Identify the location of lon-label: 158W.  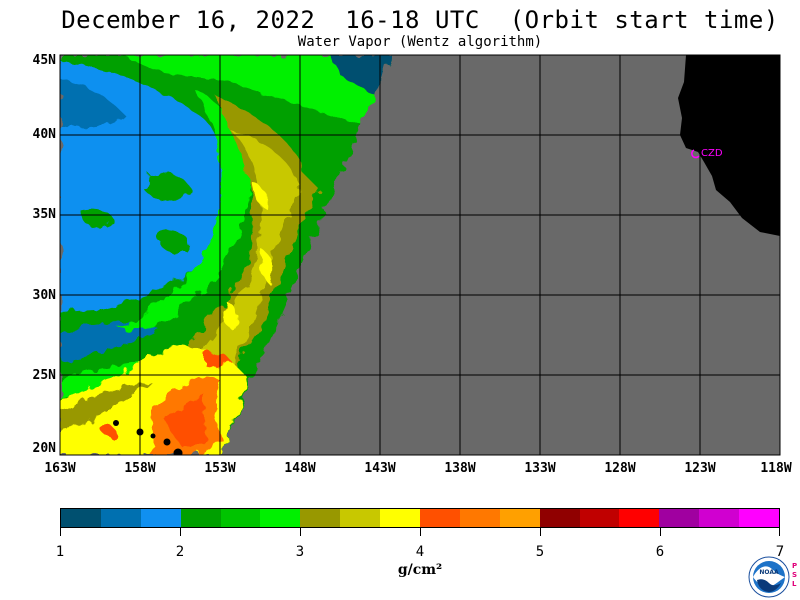
(140, 468).